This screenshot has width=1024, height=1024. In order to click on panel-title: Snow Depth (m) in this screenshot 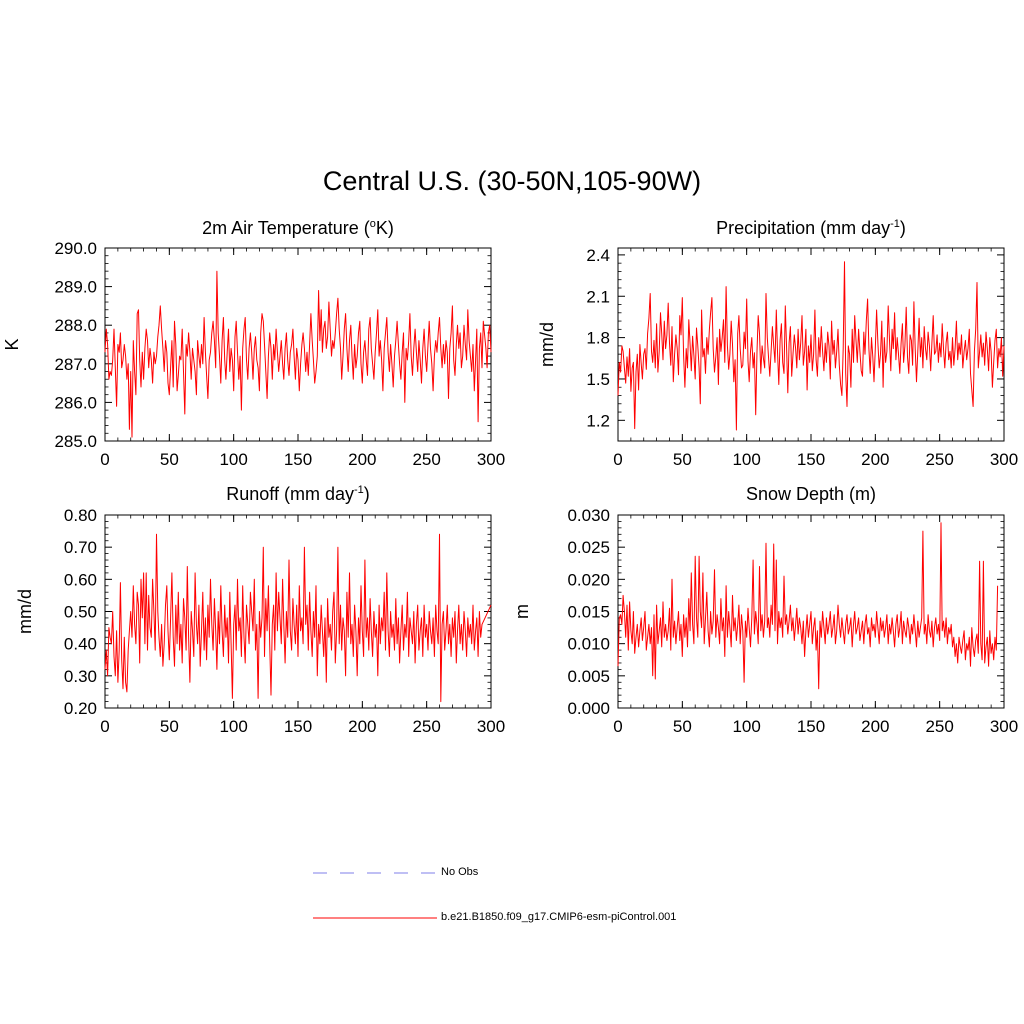, I will do `click(811, 494)`.